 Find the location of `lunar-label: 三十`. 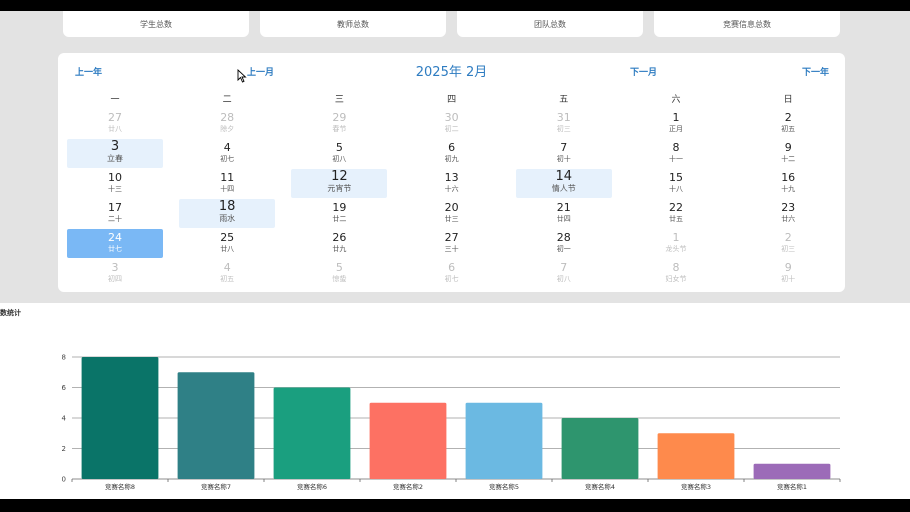

lunar-label: 三十 is located at coordinates (451, 249).